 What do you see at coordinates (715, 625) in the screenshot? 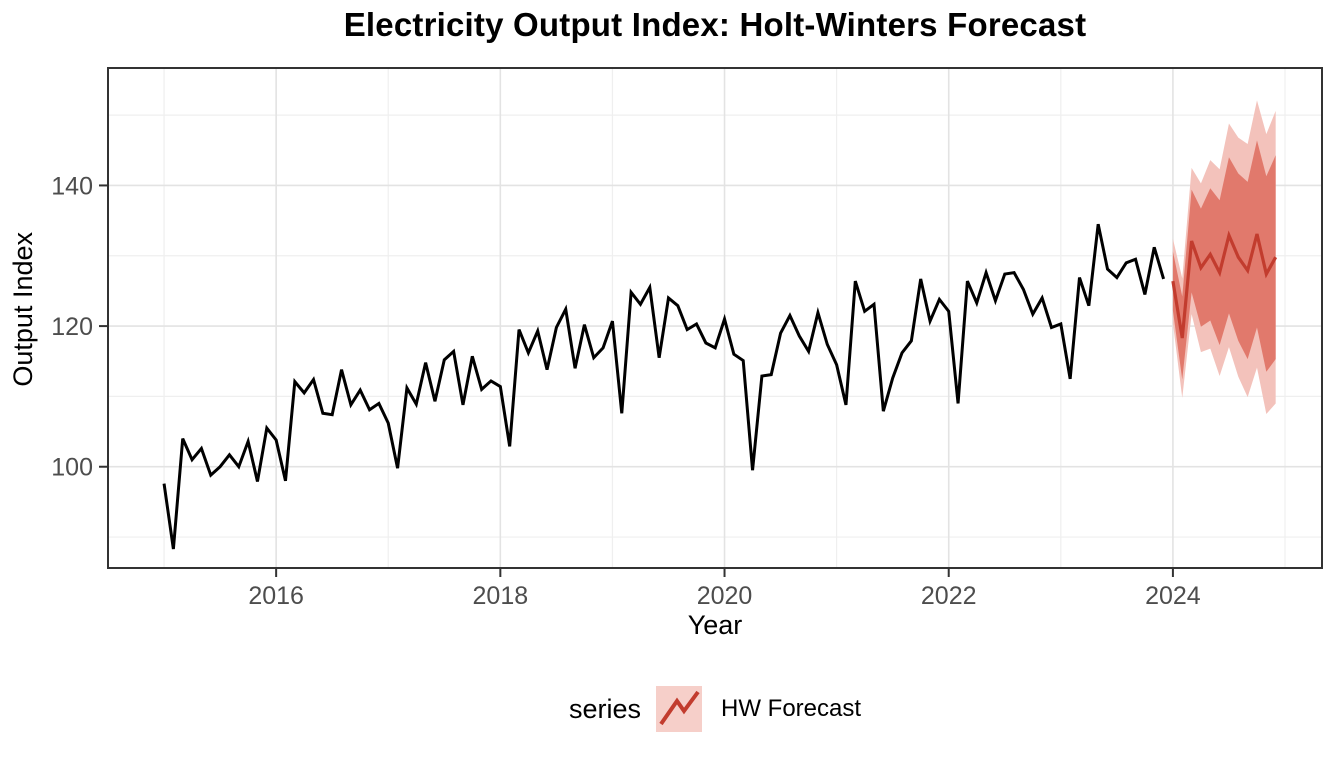
I see `x-axis-title: Year` at bounding box center [715, 625].